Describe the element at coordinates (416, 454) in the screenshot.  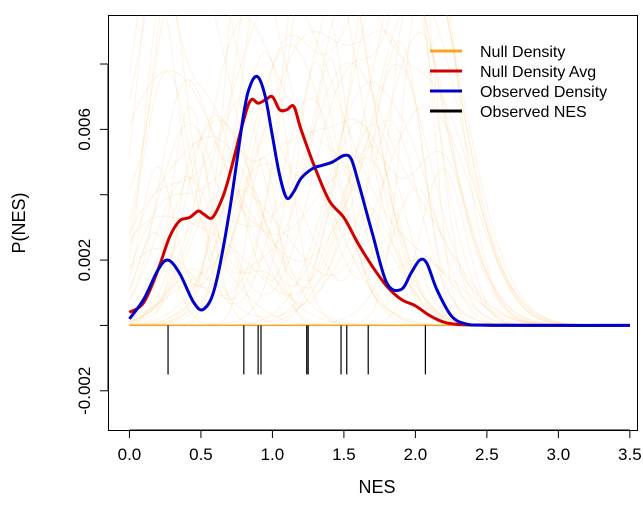
I see `x-tick-label: 2.0` at that location.